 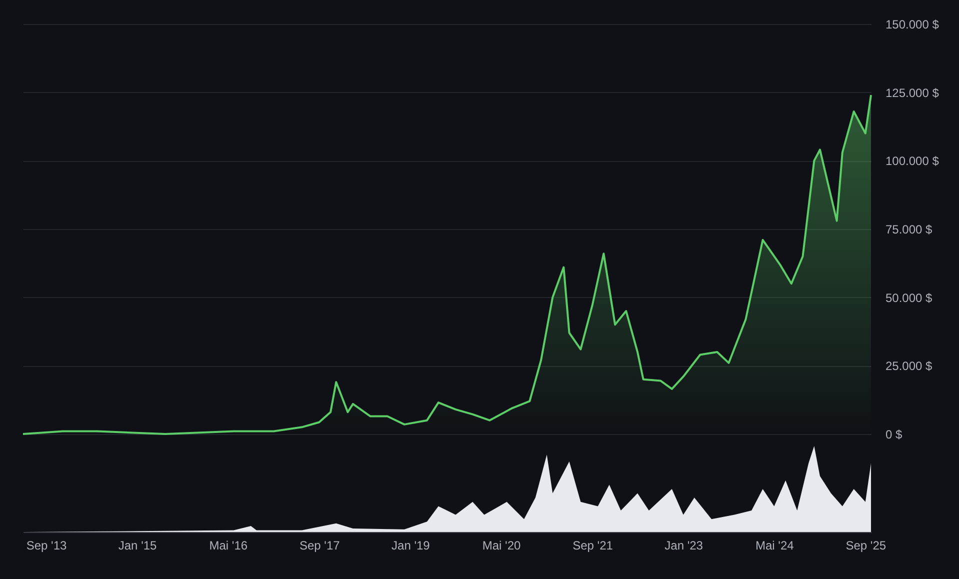 I want to click on x-tick-label: Jan '19, so click(x=411, y=545).